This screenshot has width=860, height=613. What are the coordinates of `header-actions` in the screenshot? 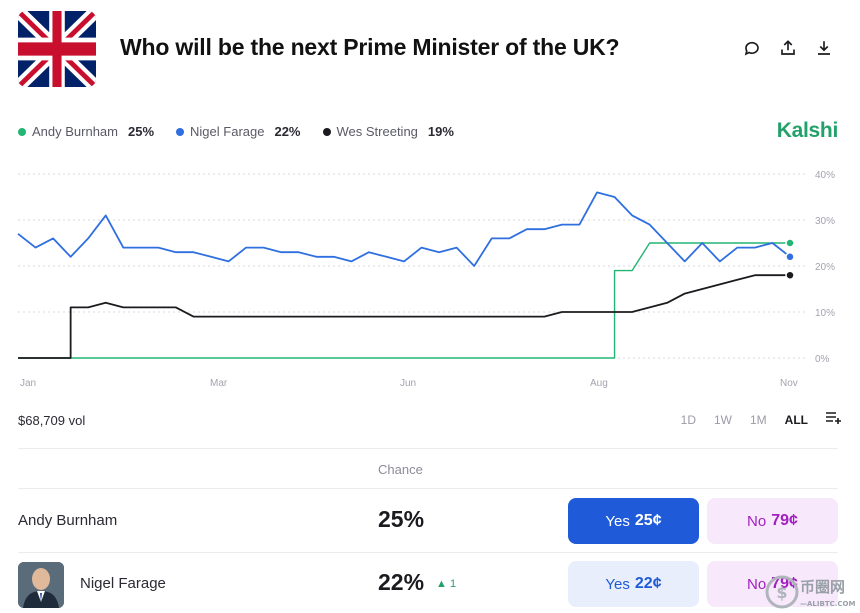 It's located at (788, 48).